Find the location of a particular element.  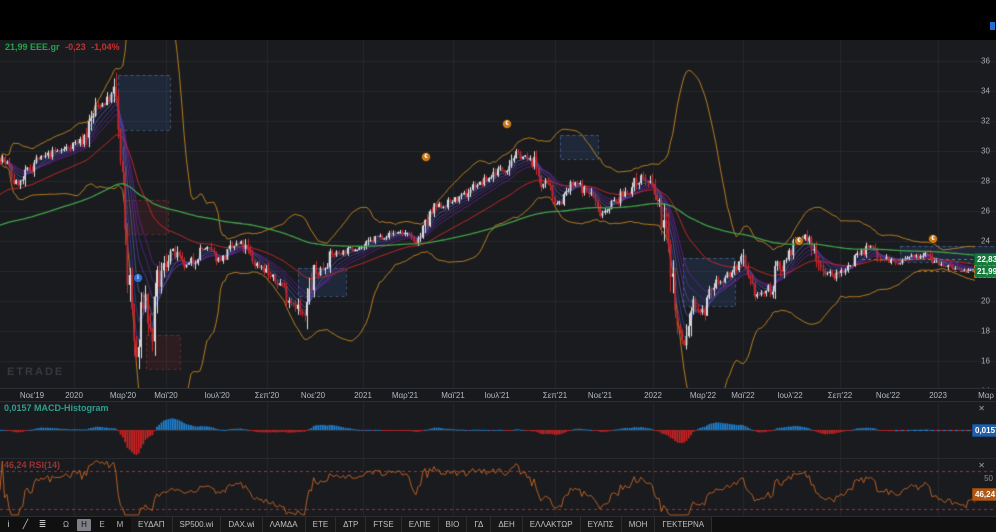

ticker-tab: ΜΟΗ is located at coordinates (638, 524).